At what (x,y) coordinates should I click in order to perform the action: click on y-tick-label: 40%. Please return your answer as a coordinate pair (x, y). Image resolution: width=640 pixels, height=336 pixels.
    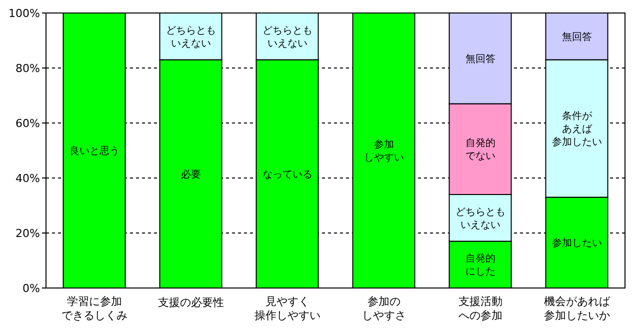
    Looking at the image, I should click on (28, 178).